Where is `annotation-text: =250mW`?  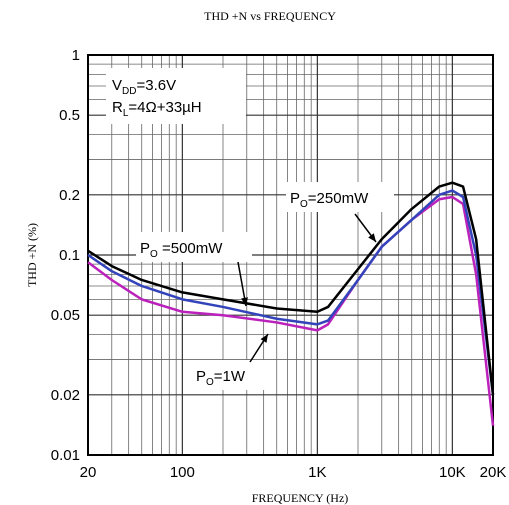 annotation-text: =250mW is located at coordinates (338, 198).